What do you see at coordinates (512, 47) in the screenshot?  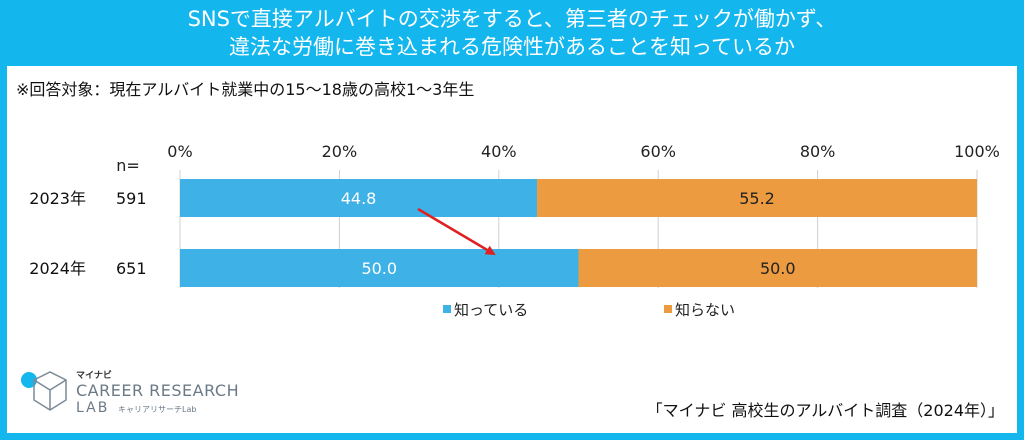 I see `title-line-2: 違法な労働に巻き込まれる危険性があることを知っているか` at bounding box center [512, 47].